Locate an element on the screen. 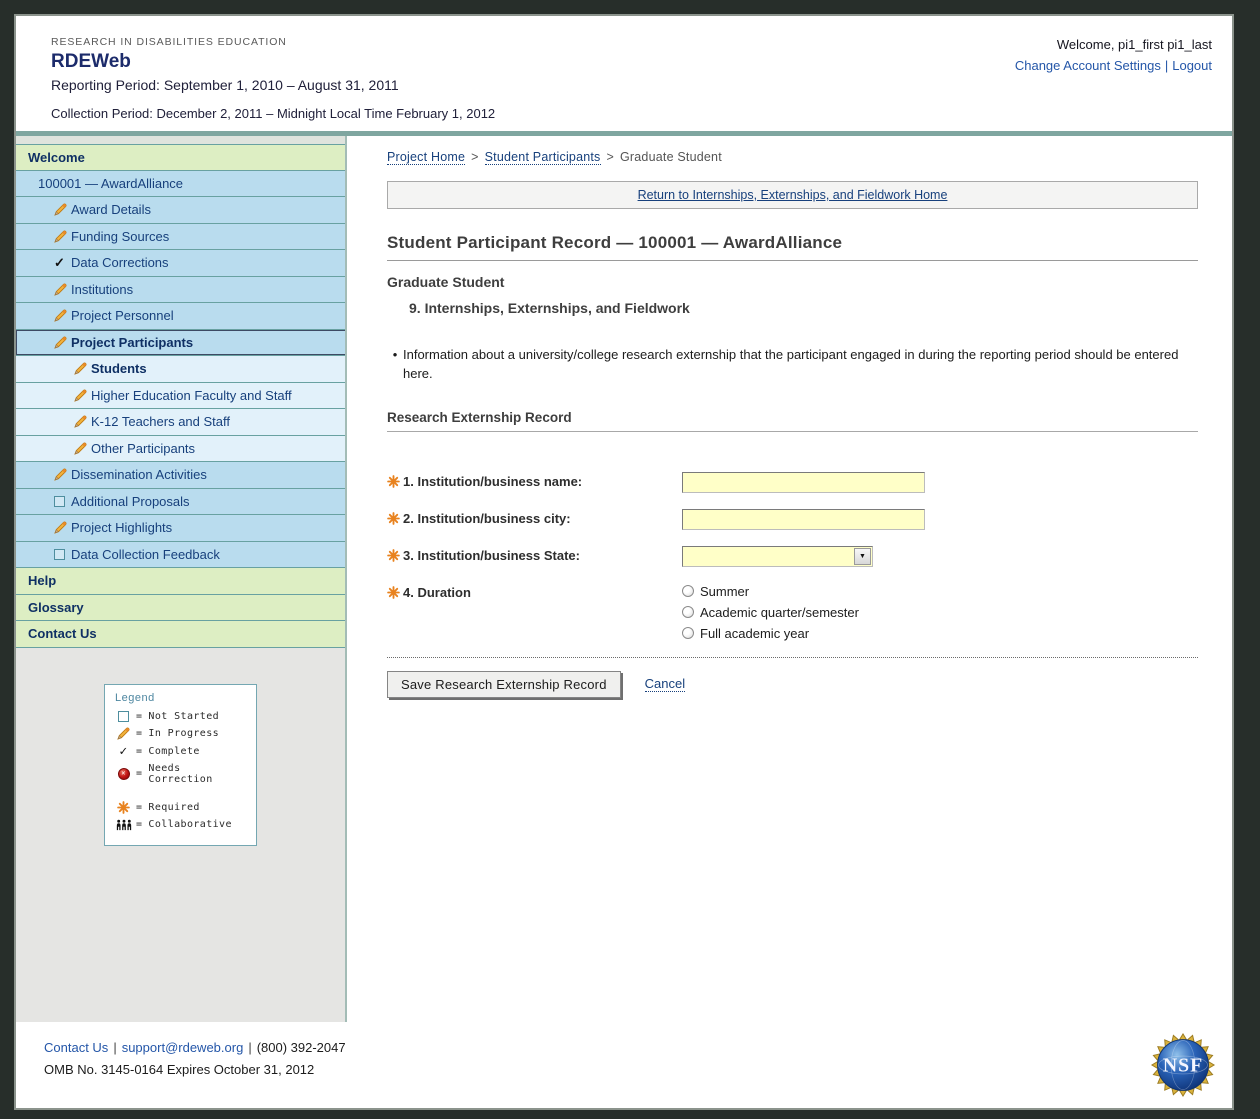 This screenshot has height=1119, width=1260. sidebar-item-label: Project Personnel is located at coordinates (122, 316).